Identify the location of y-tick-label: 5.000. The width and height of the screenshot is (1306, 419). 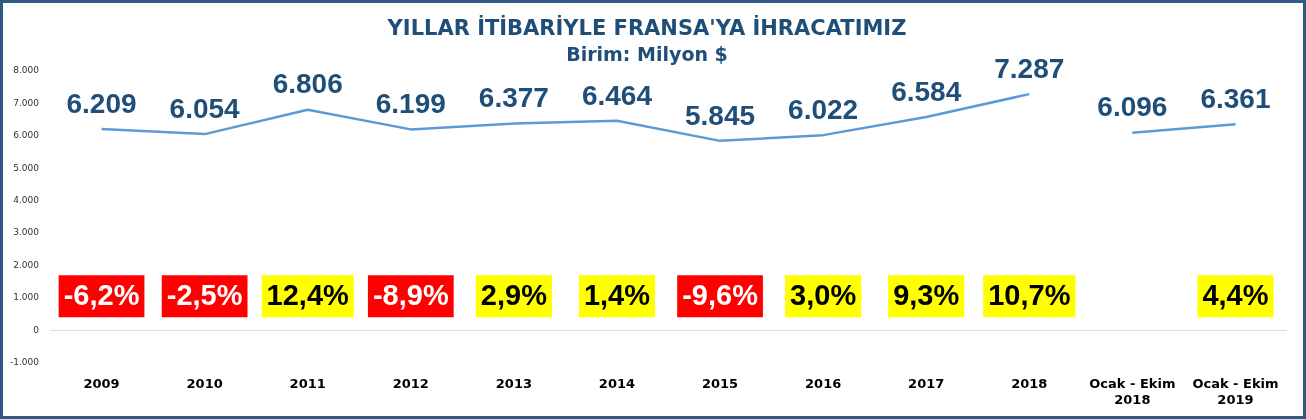
(26, 167).